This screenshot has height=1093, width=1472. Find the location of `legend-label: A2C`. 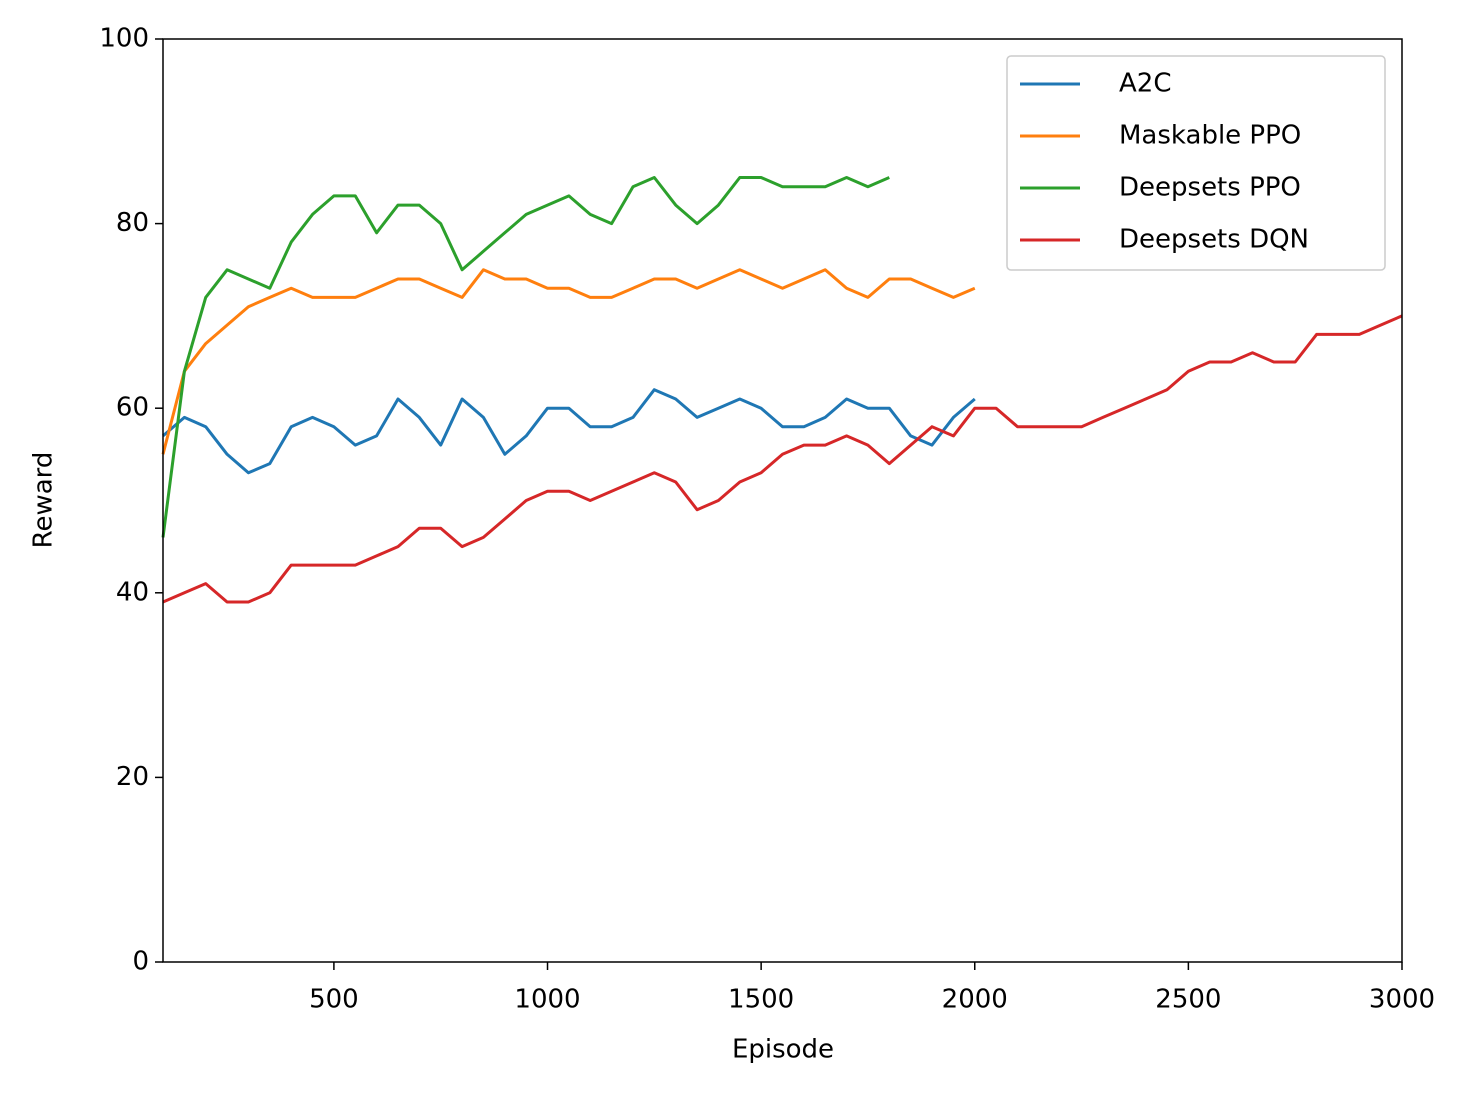

legend-label: A2C is located at coordinates (1145, 84).